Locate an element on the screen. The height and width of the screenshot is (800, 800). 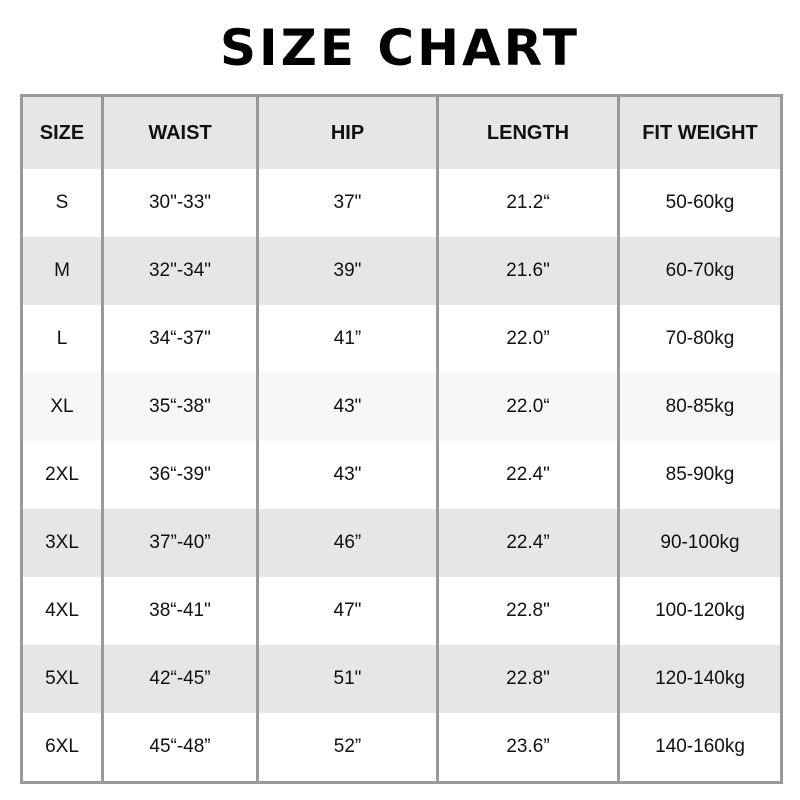
table-row: S 30"-33" 37" 21.2“ 50-60kg is located at coordinates (401, 203).